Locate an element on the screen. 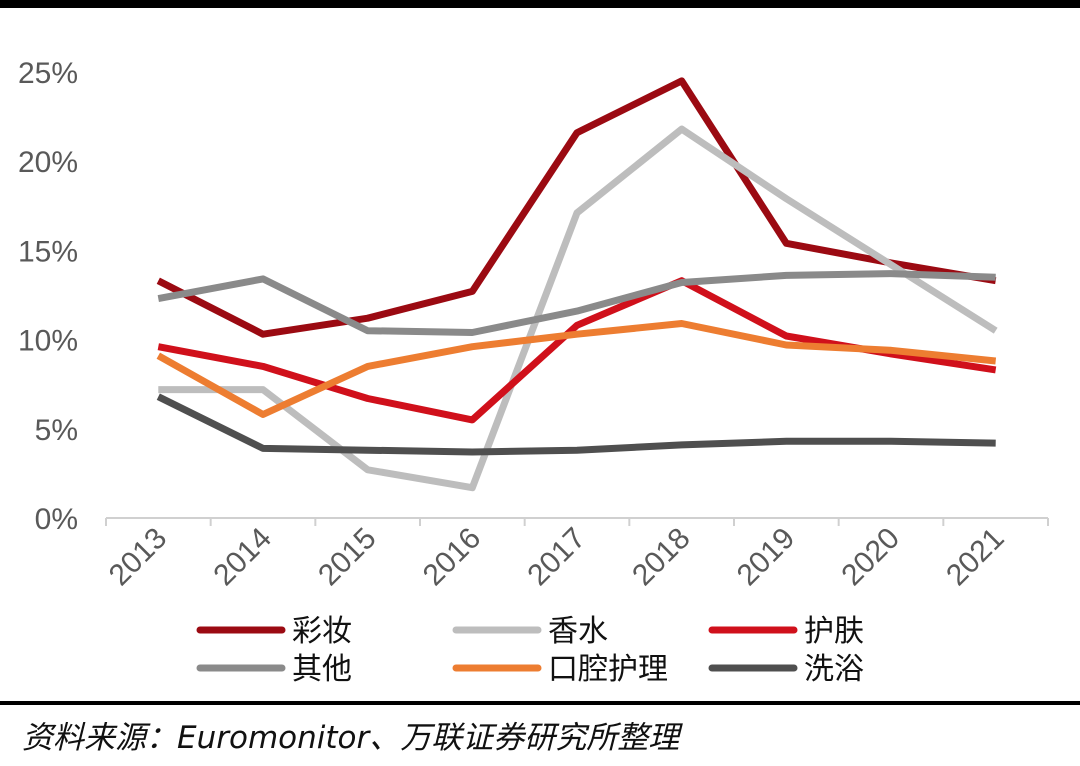  legend-label: 口腔护理 is located at coordinates (608, 669).